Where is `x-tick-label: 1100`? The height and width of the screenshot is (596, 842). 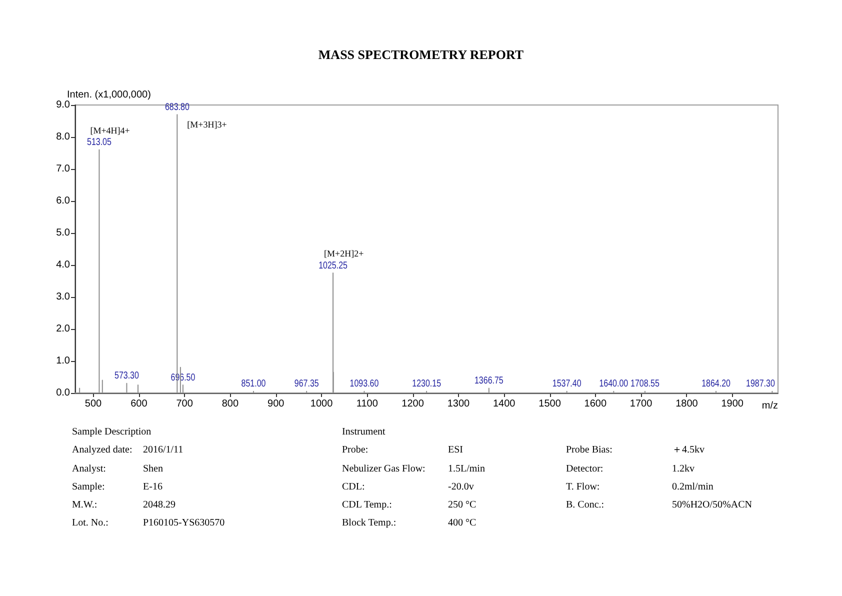
x-tick-label: 1100 is located at coordinates (367, 404).